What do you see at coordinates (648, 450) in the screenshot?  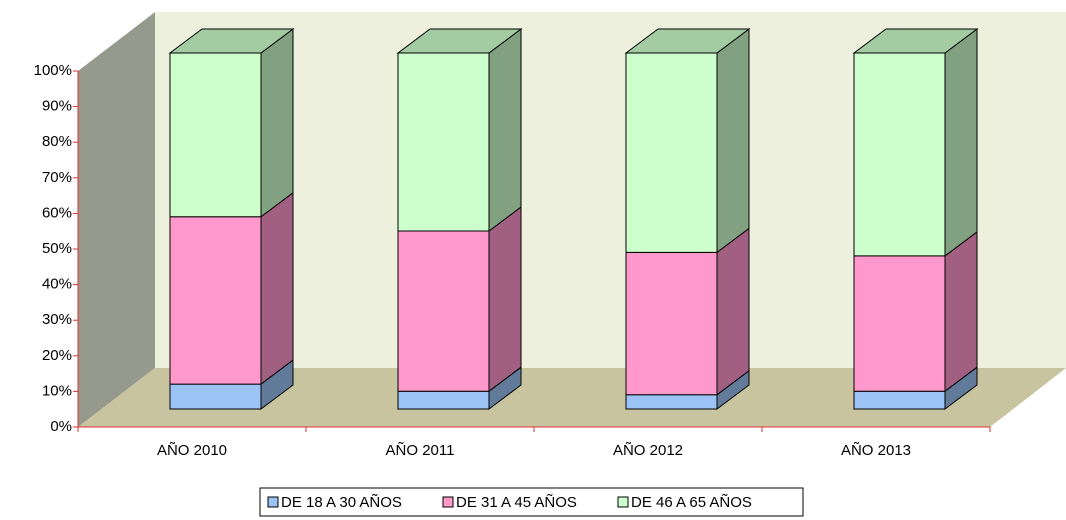 I see `x-tick-label: AÑO 2012` at bounding box center [648, 450].